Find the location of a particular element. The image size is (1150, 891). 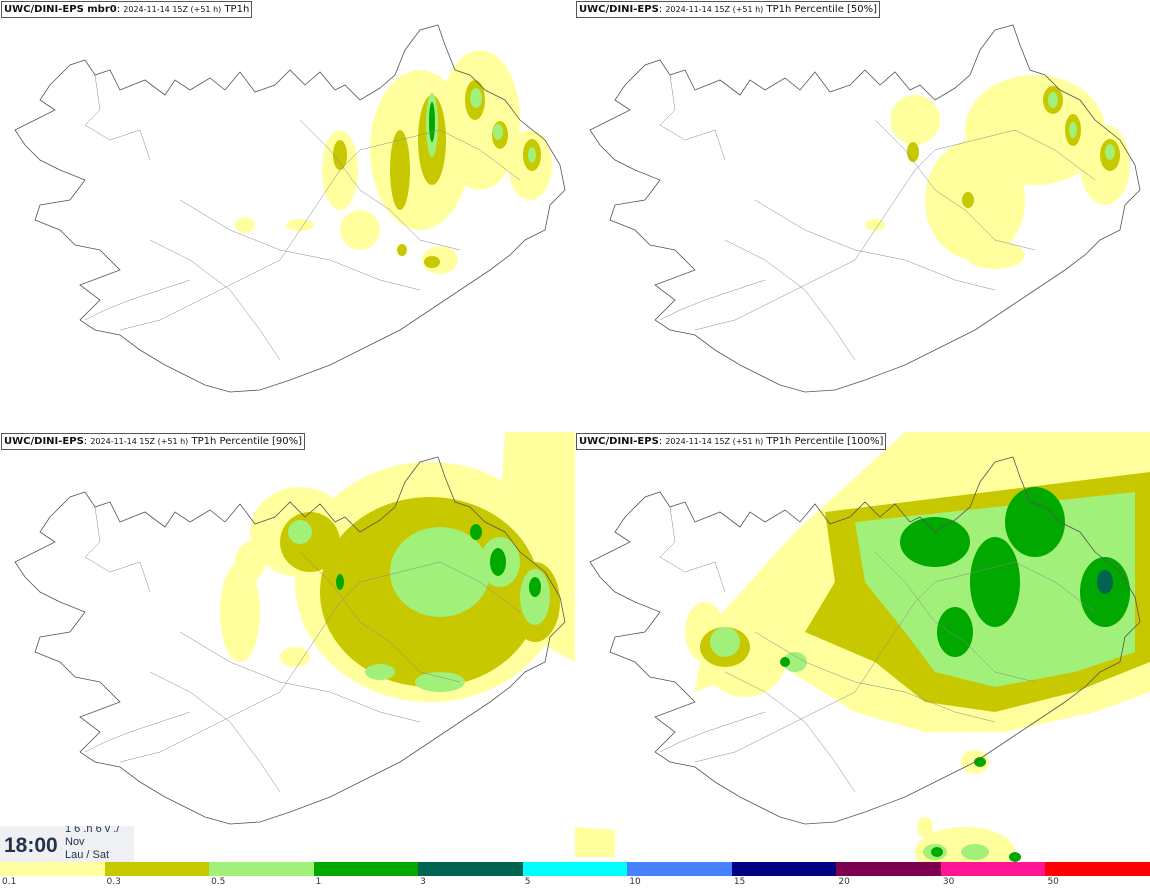

precip-colorbar is located at coordinates (575, 869).